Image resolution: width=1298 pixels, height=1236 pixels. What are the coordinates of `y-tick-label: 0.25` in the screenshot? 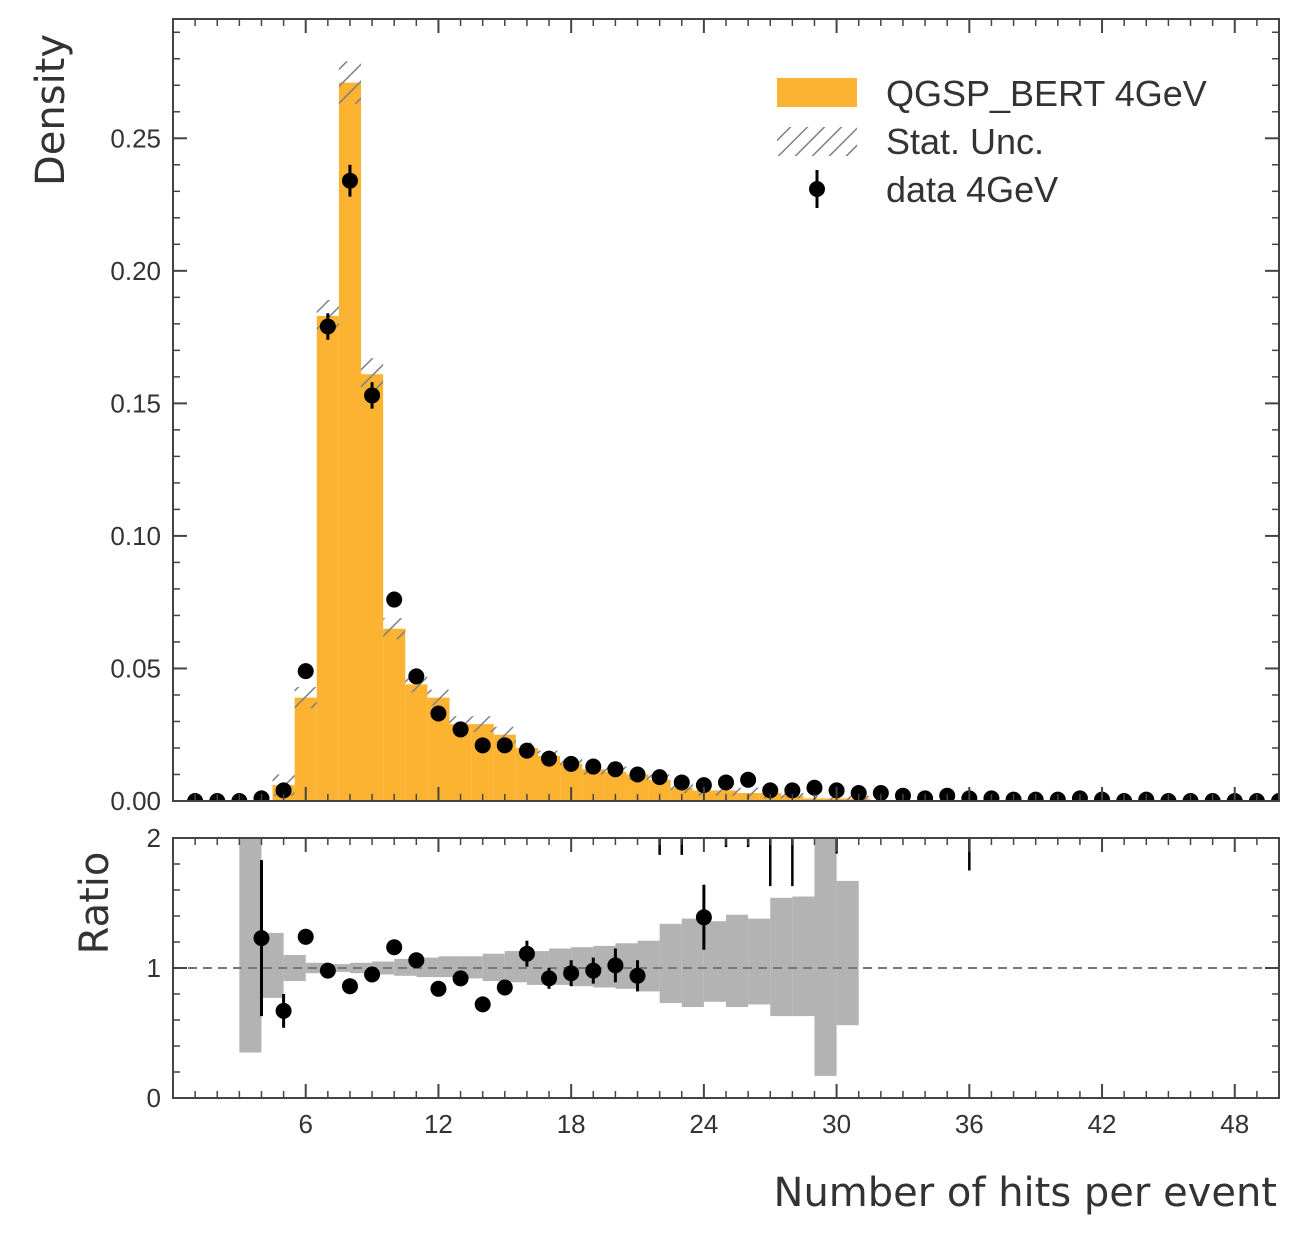 It's located at (135, 138).